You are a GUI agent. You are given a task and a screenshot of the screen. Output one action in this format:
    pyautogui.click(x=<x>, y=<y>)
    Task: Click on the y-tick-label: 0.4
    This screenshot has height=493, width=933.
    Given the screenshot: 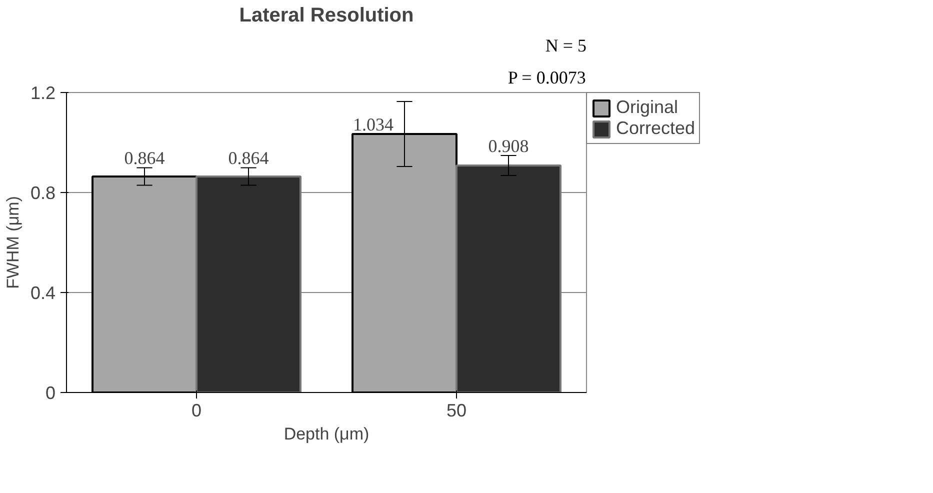 What is the action you would take?
    pyautogui.click(x=43, y=293)
    